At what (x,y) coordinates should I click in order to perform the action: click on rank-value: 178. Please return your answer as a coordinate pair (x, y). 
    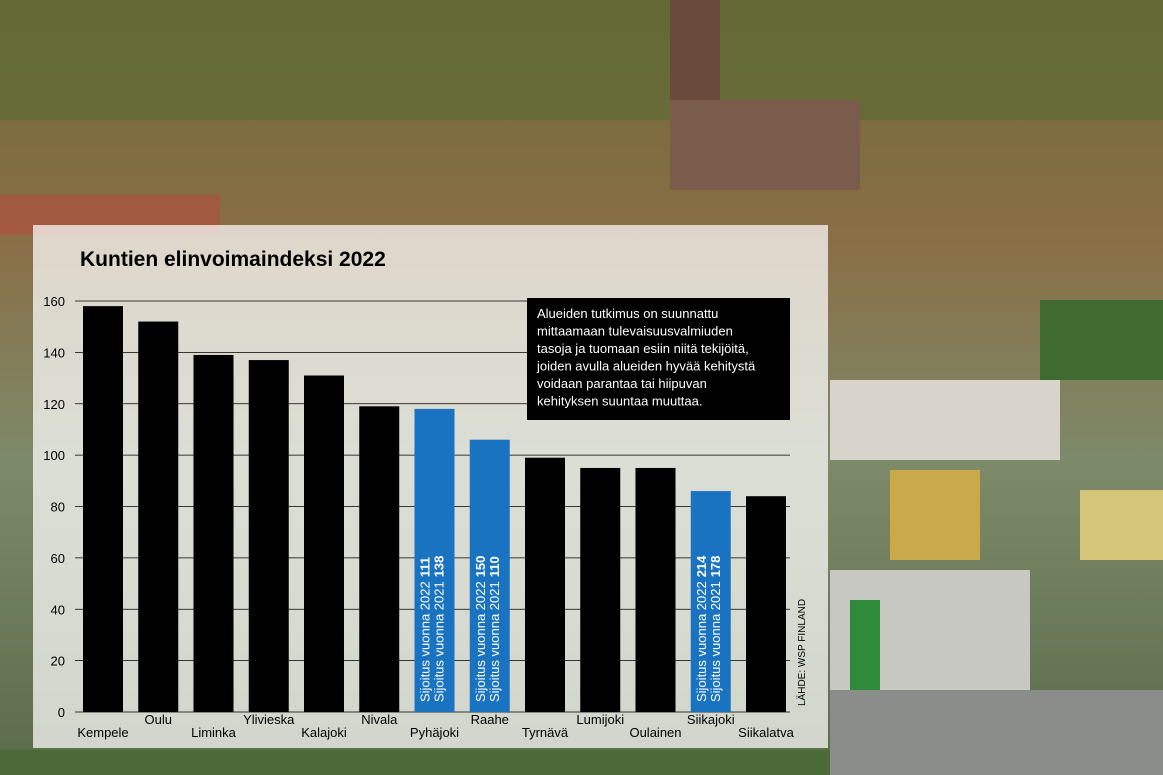
    Looking at the image, I should click on (715, 567).